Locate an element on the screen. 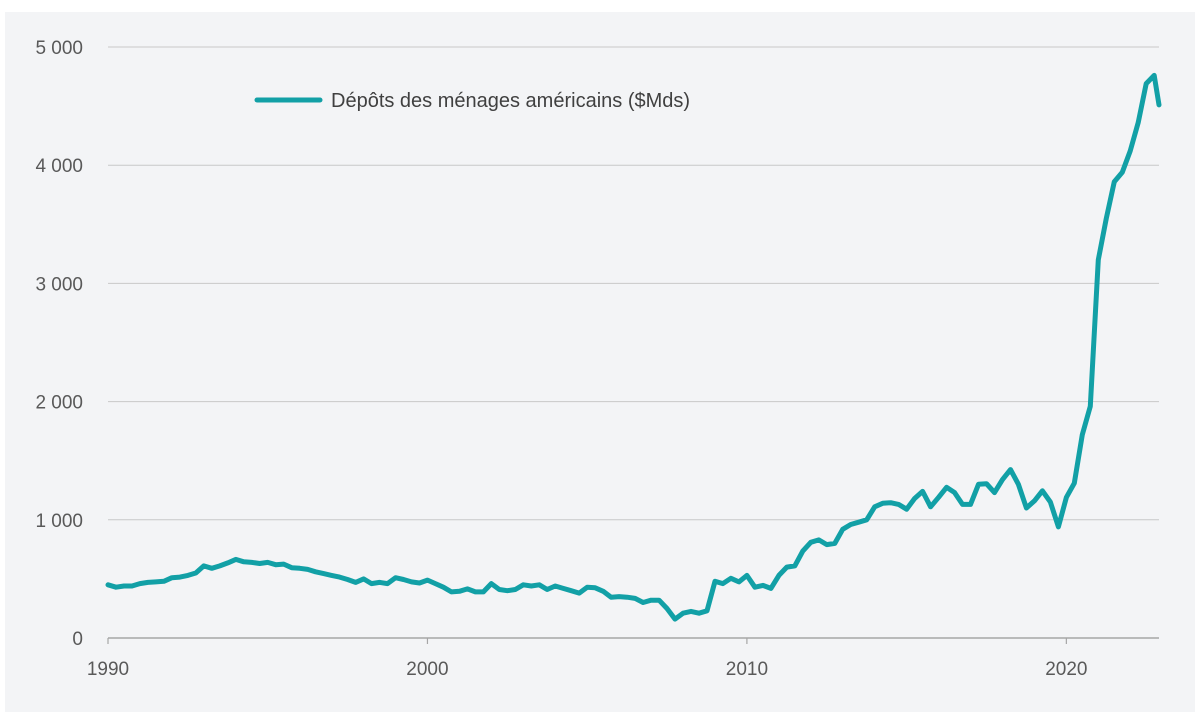 This screenshot has height=720, width=1201. y-tick-label: 1 000 is located at coordinates (59, 521).